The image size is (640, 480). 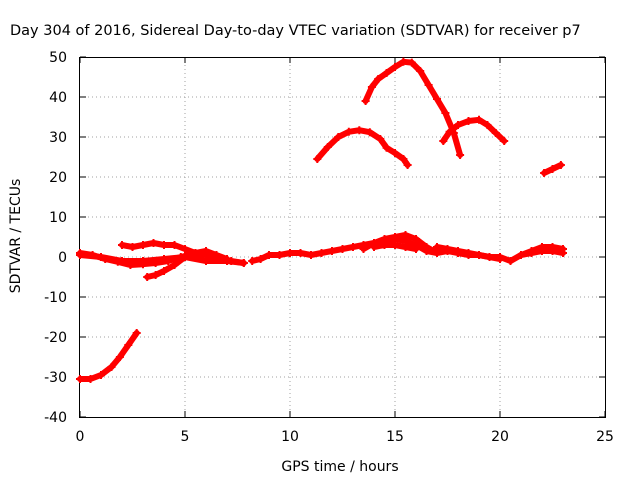 What do you see at coordinates (339, 467) in the screenshot?
I see `x-axis-label: GPS time / hours` at bounding box center [339, 467].